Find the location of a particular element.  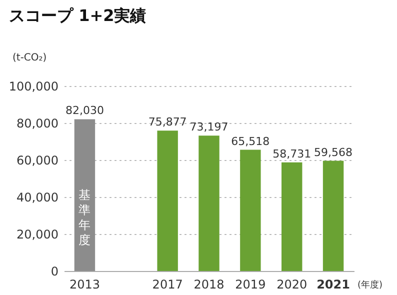

x-tick-label: 2019 is located at coordinates (250, 285).